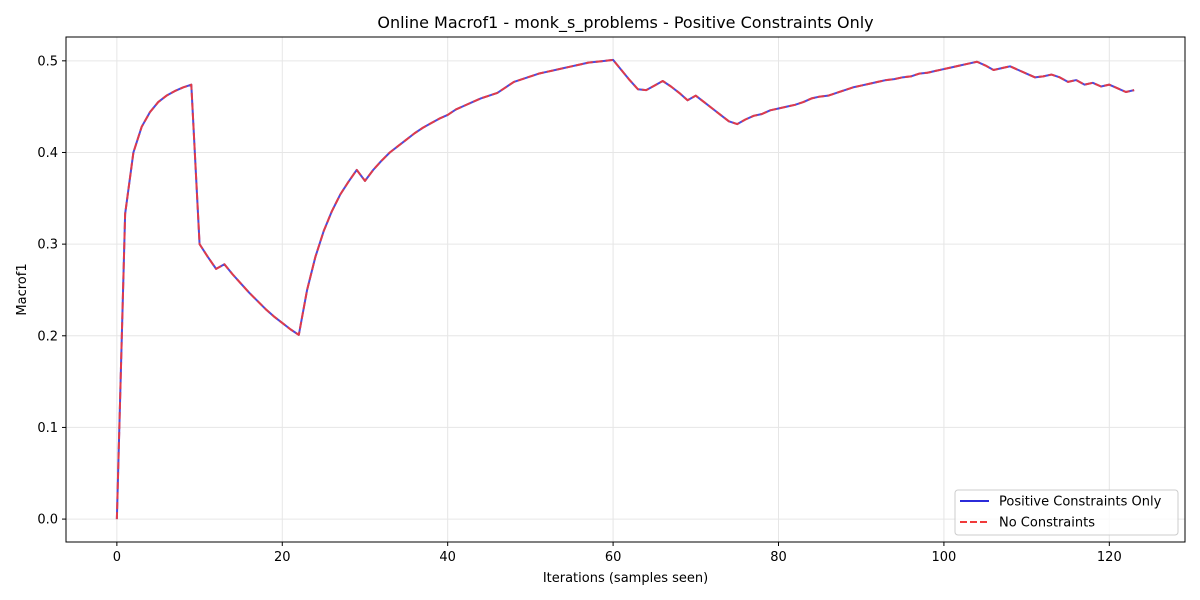 The width and height of the screenshot is (1200, 600). I want to click on x-tick-label: 20, so click(282, 557).